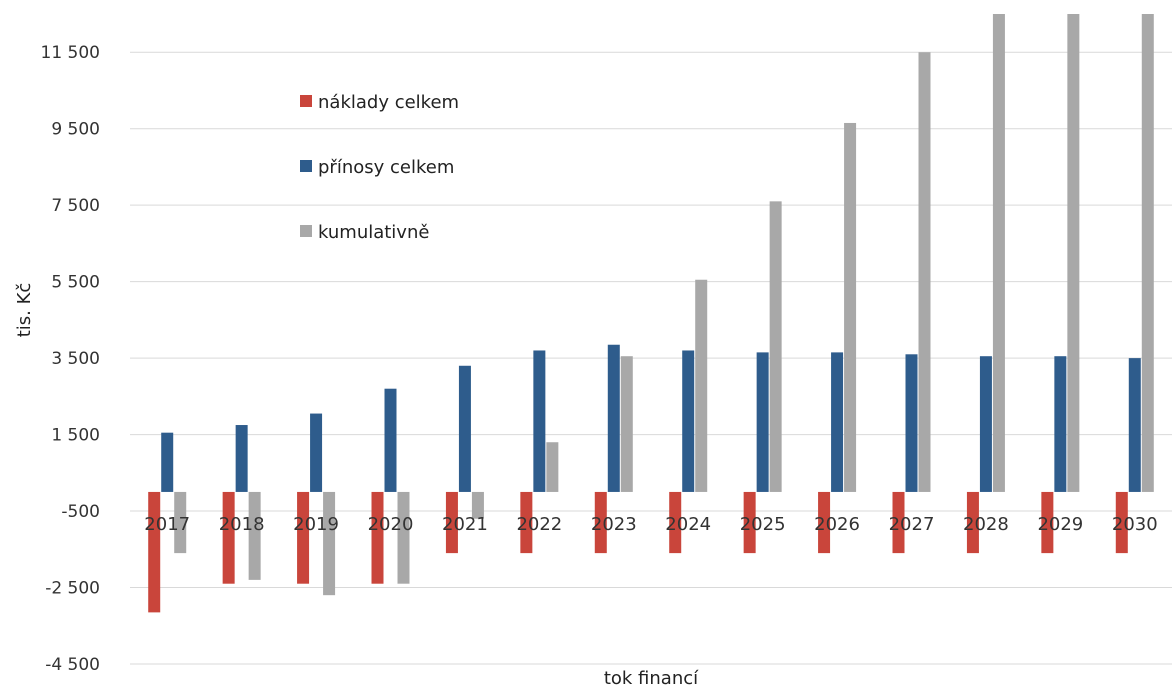 The width and height of the screenshot is (1172, 693). What do you see at coordinates (985, 424) in the screenshot?
I see `bar-prinosy-2028` at bounding box center [985, 424].